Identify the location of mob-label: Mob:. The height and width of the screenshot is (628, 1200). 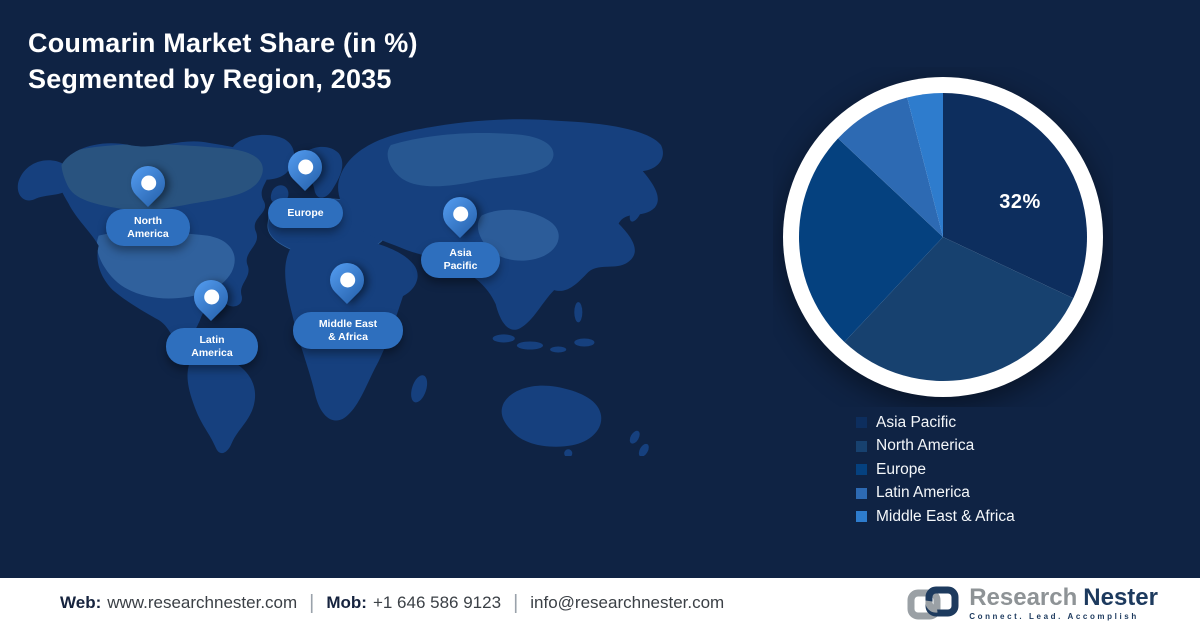
(346, 602).